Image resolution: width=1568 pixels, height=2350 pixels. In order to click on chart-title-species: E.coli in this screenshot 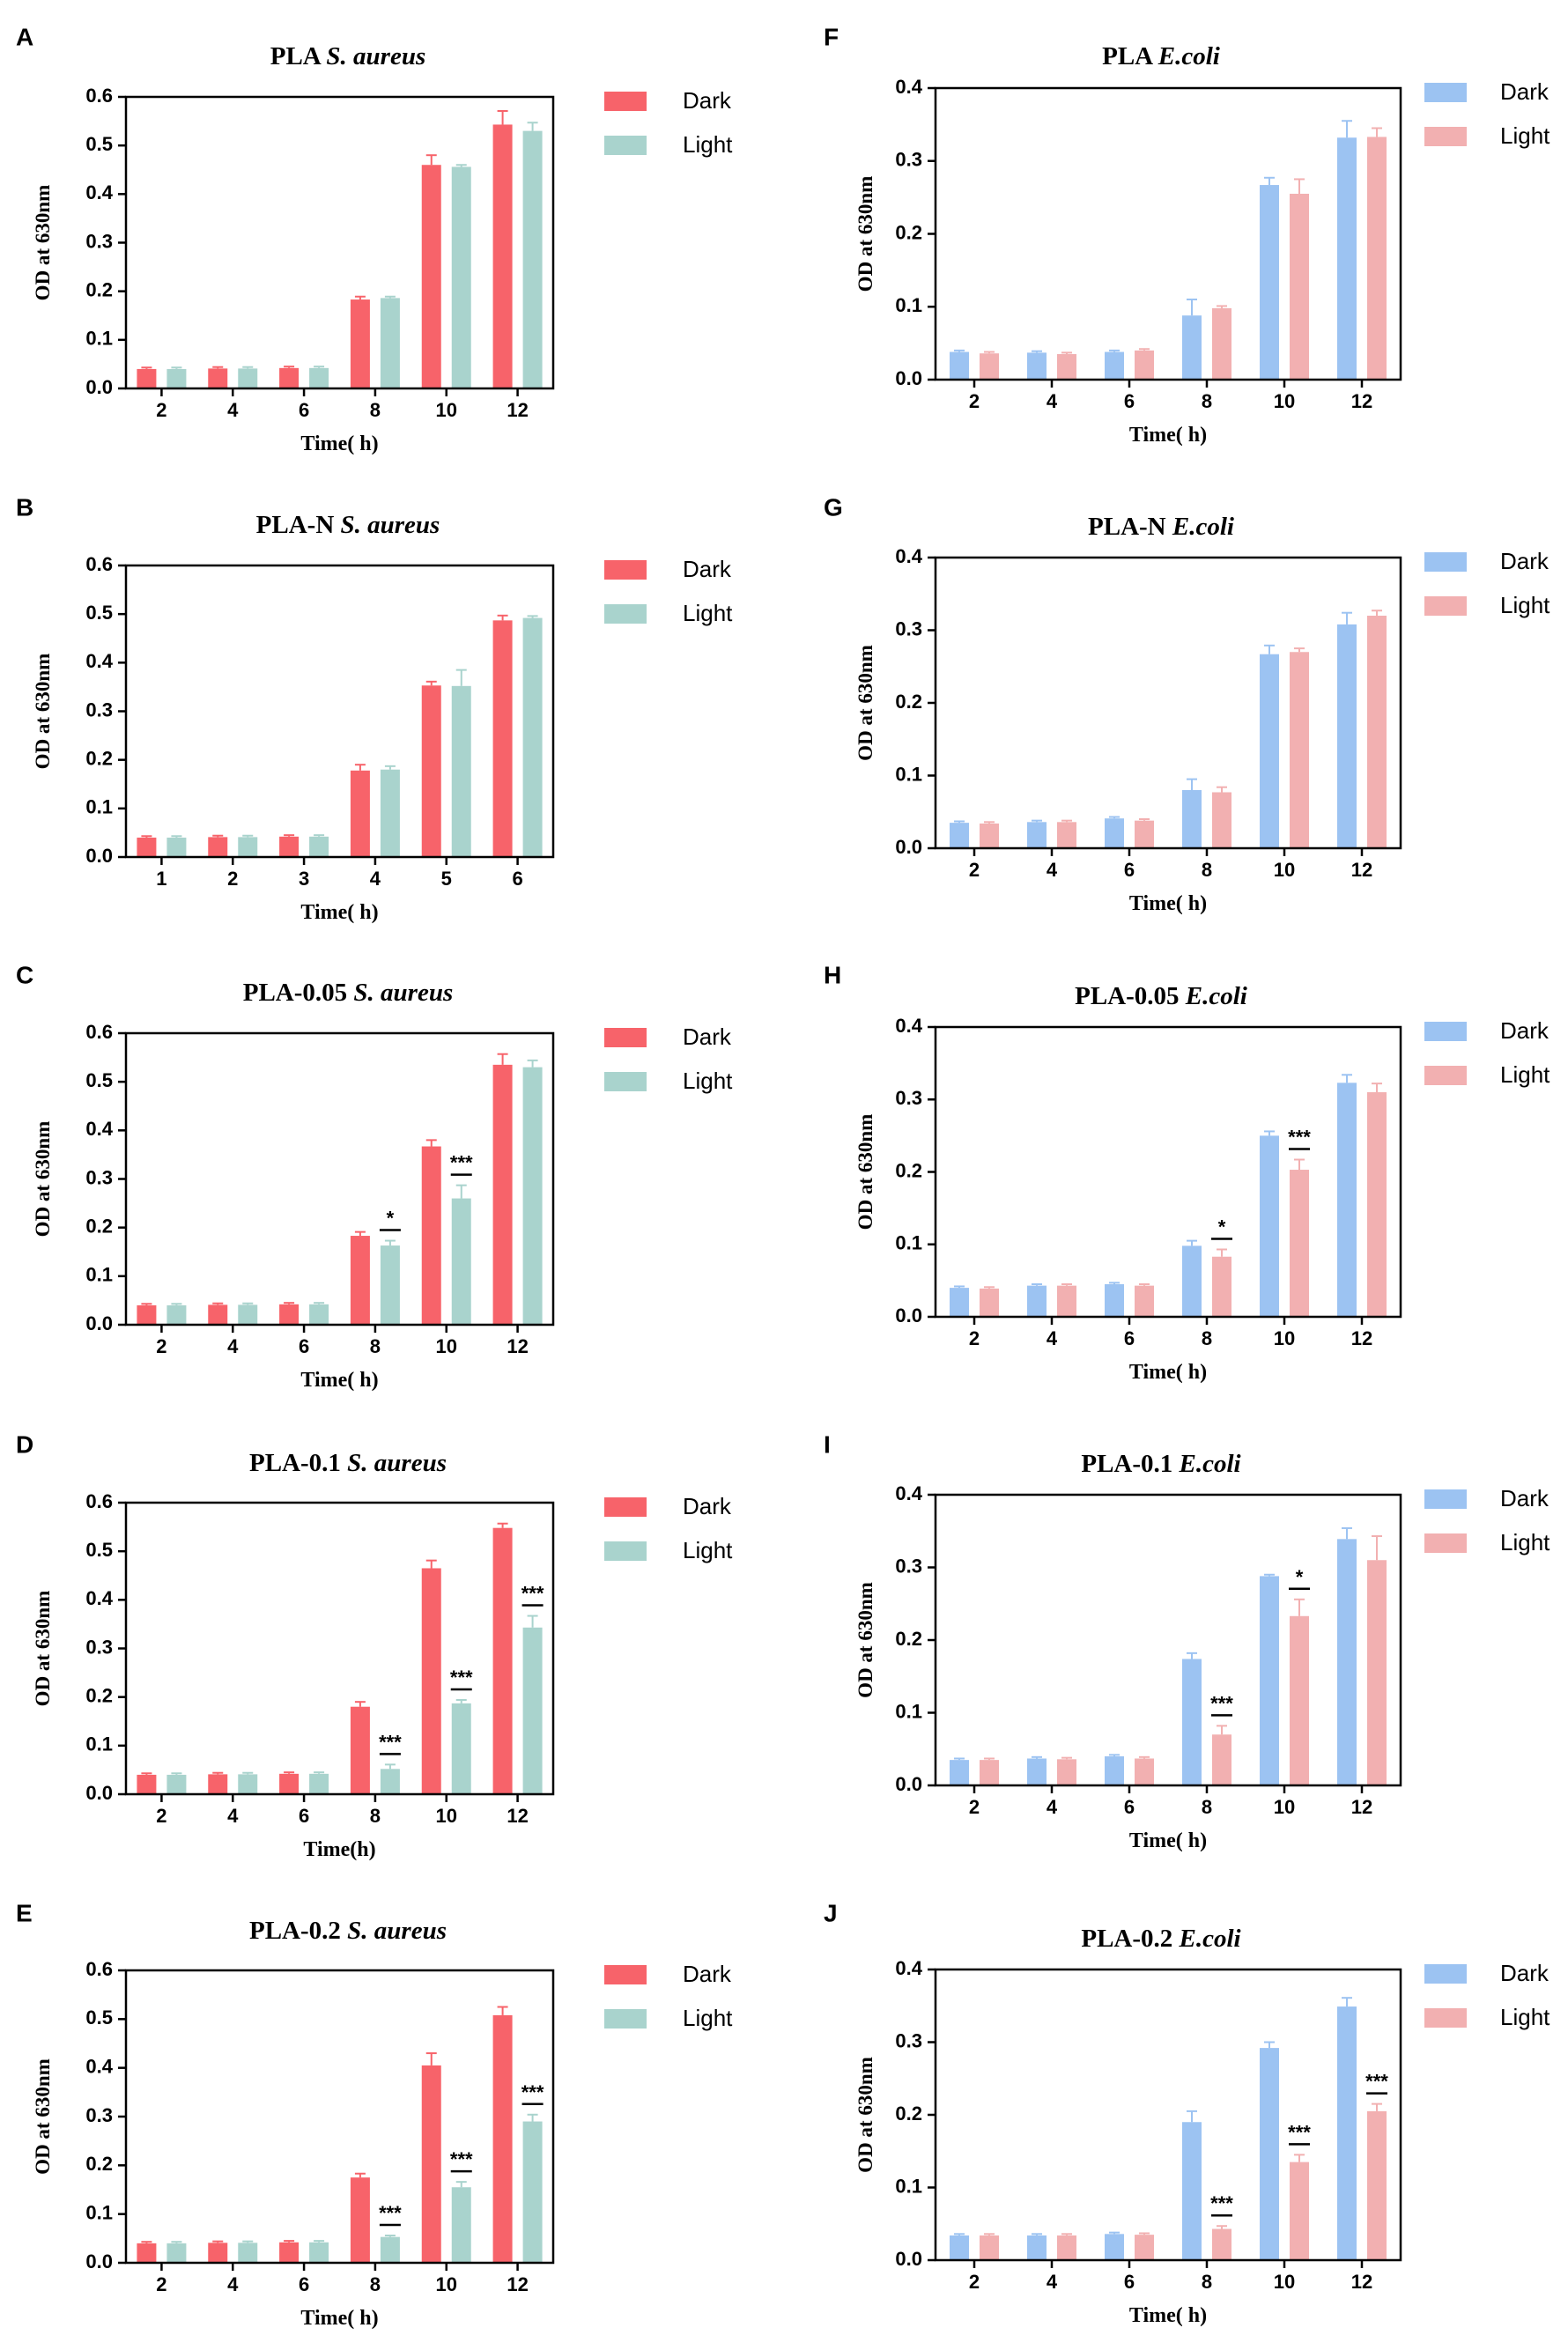, I will do `click(1189, 56)`.